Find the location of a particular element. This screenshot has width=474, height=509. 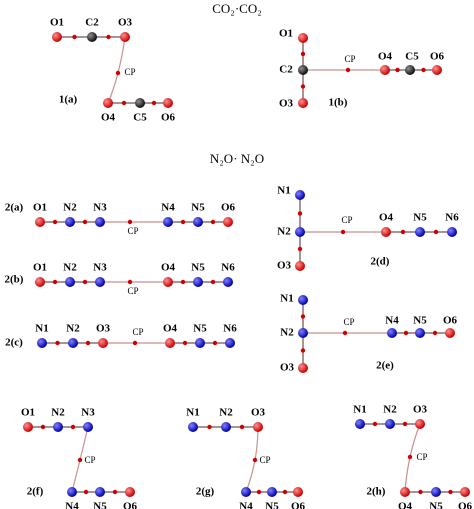

heading: CO₂·CO₂ is located at coordinates (237, 8).